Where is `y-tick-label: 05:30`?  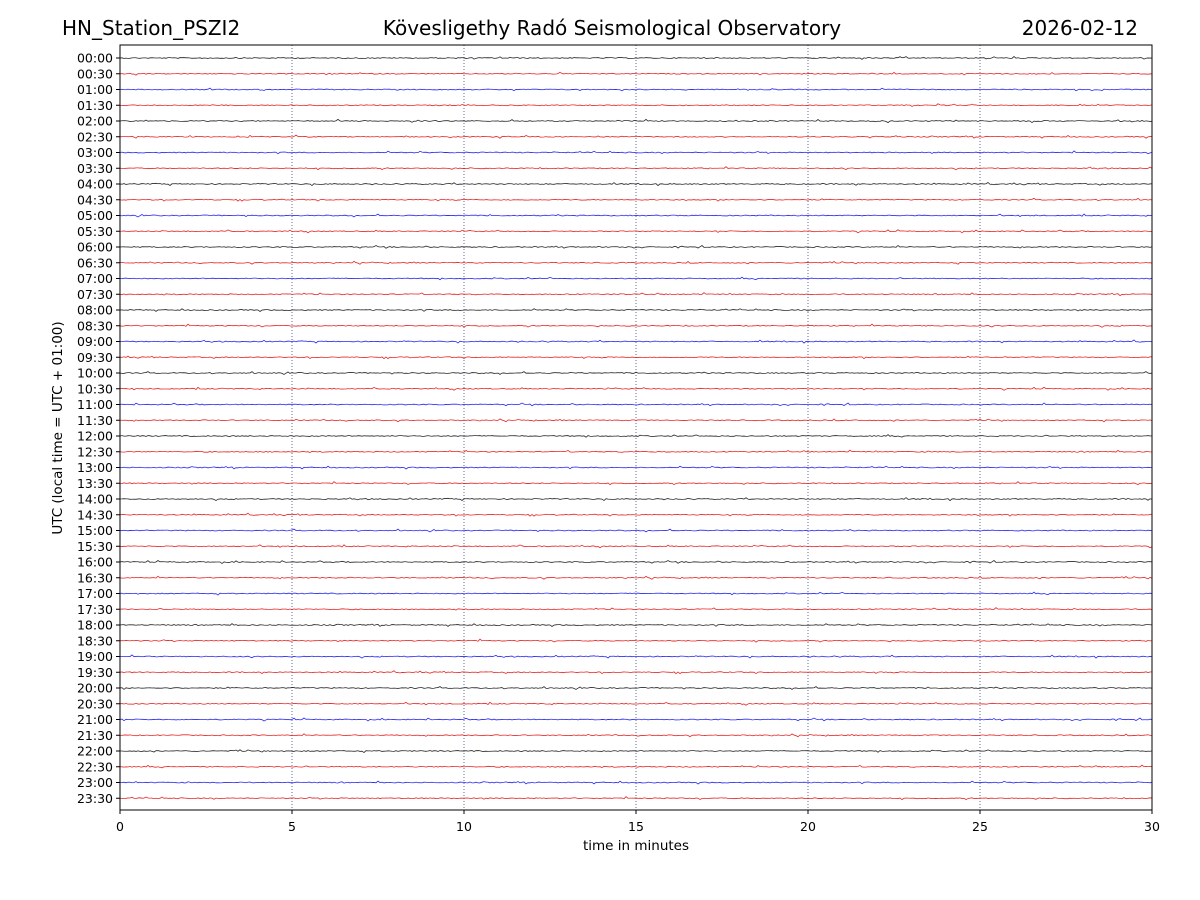
y-tick-label: 05:30 is located at coordinates (95, 231).